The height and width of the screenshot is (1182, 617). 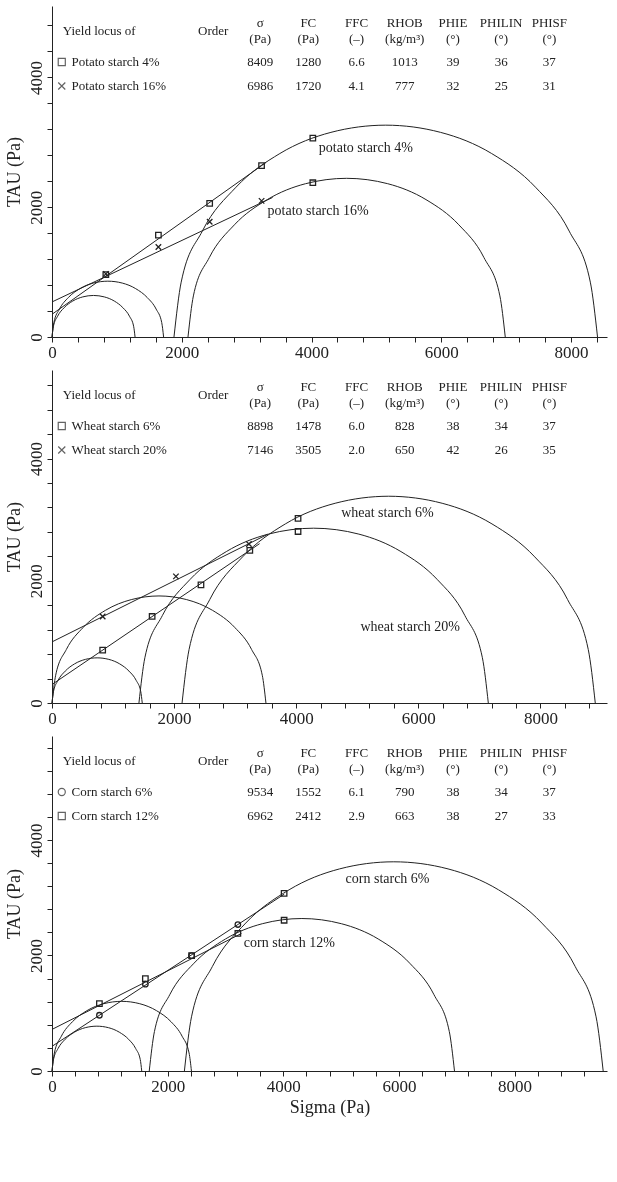 What do you see at coordinates (260, 449) in the screenshot?
I see `annotation: 7146` at bounding box center [260, 449].